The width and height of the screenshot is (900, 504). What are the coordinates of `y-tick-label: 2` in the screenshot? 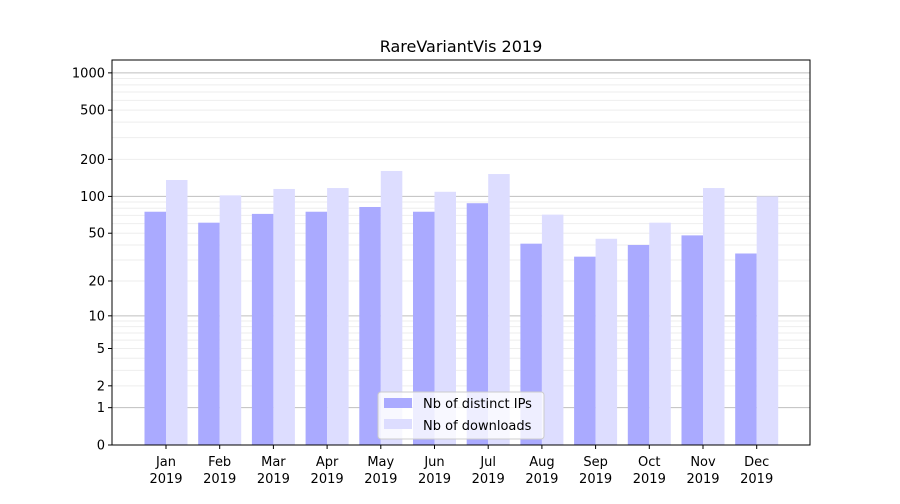 It's located at (101, 386).